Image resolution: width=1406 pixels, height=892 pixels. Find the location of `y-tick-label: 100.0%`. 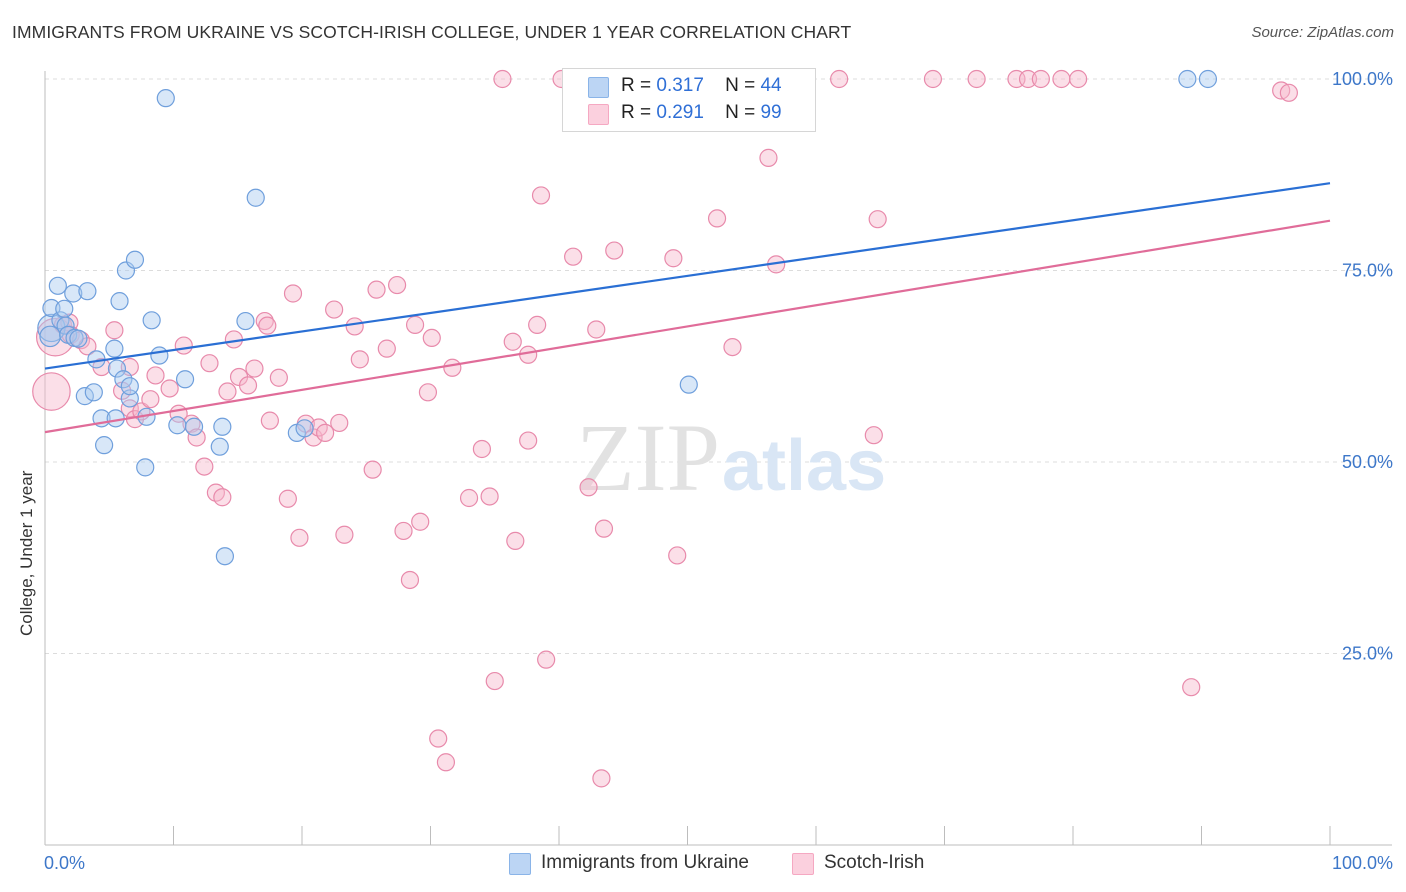

y-tick-label: 100.0% is located at coordinates (1362, 79).